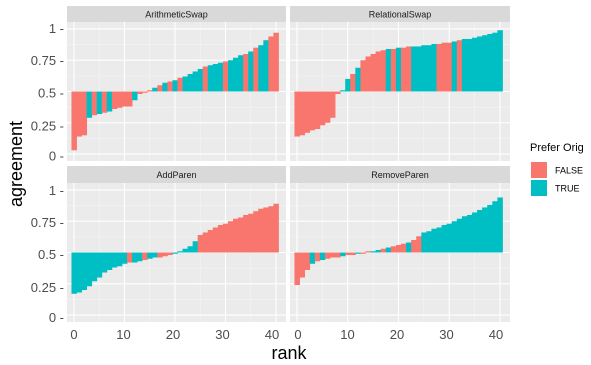  I want to click on y-axis-top: 0 - 0.25 - 0.5 - 0.75 - 1 -, so click(47, 92).